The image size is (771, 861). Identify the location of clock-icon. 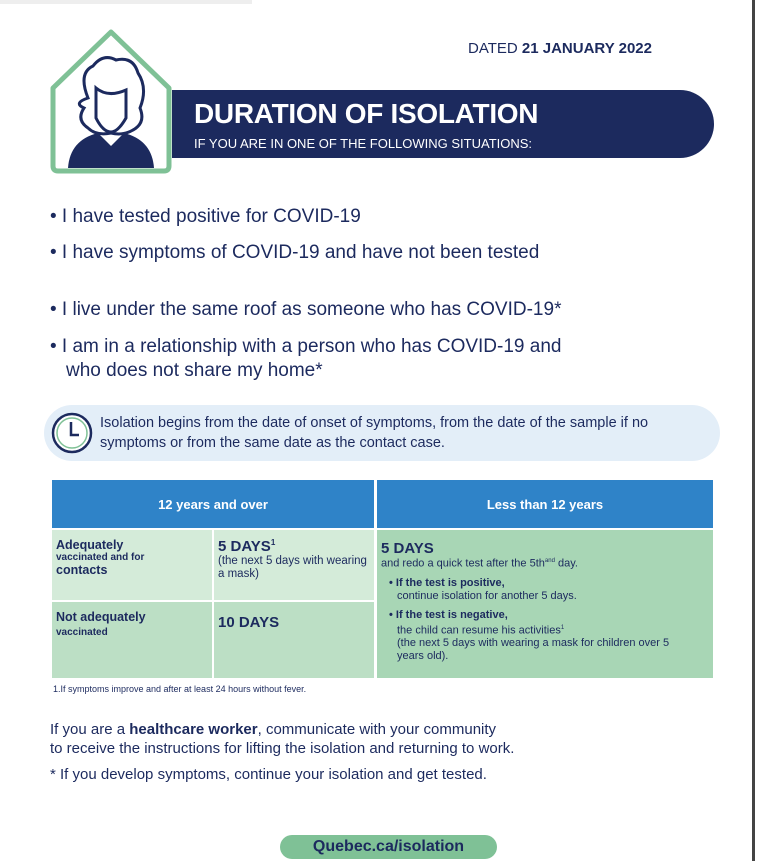
(72, 433).